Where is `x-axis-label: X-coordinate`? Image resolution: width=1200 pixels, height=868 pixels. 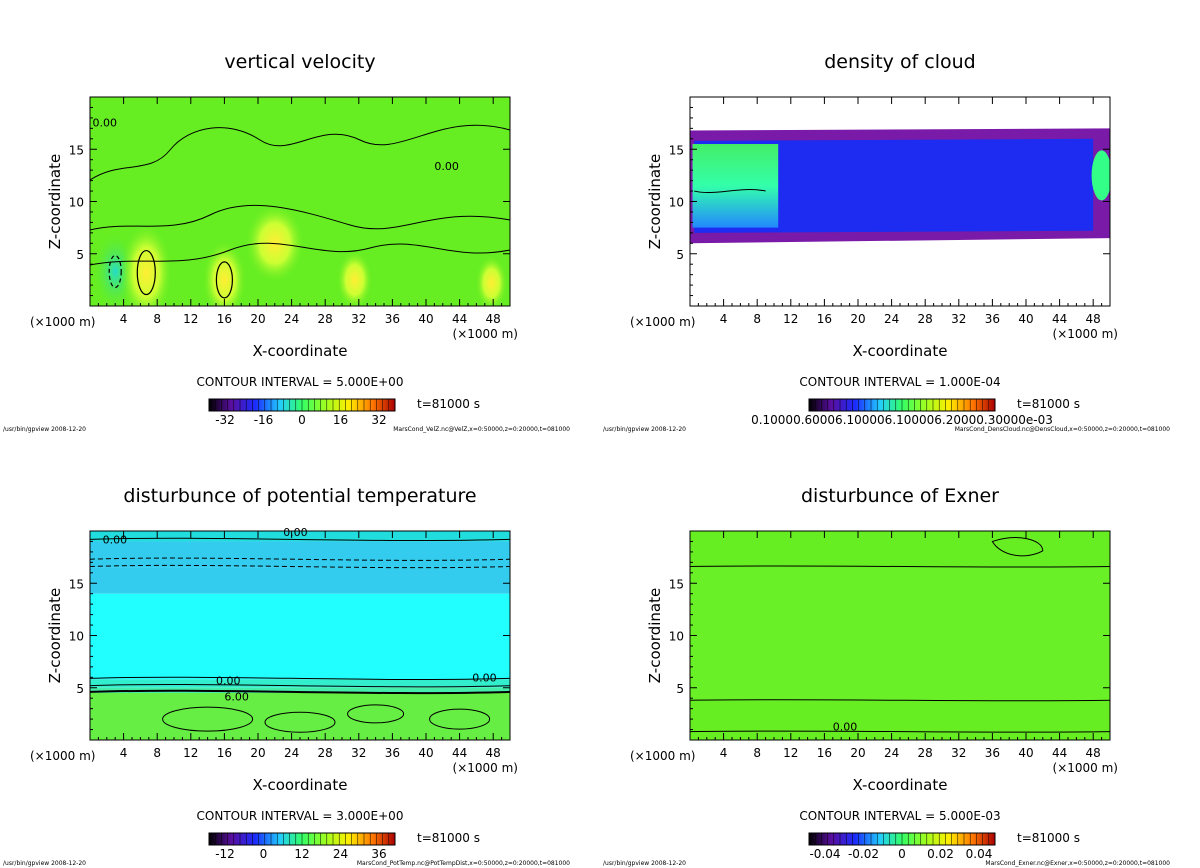
x-axis-label: X-coordinate is located at coordinates (900, 351).